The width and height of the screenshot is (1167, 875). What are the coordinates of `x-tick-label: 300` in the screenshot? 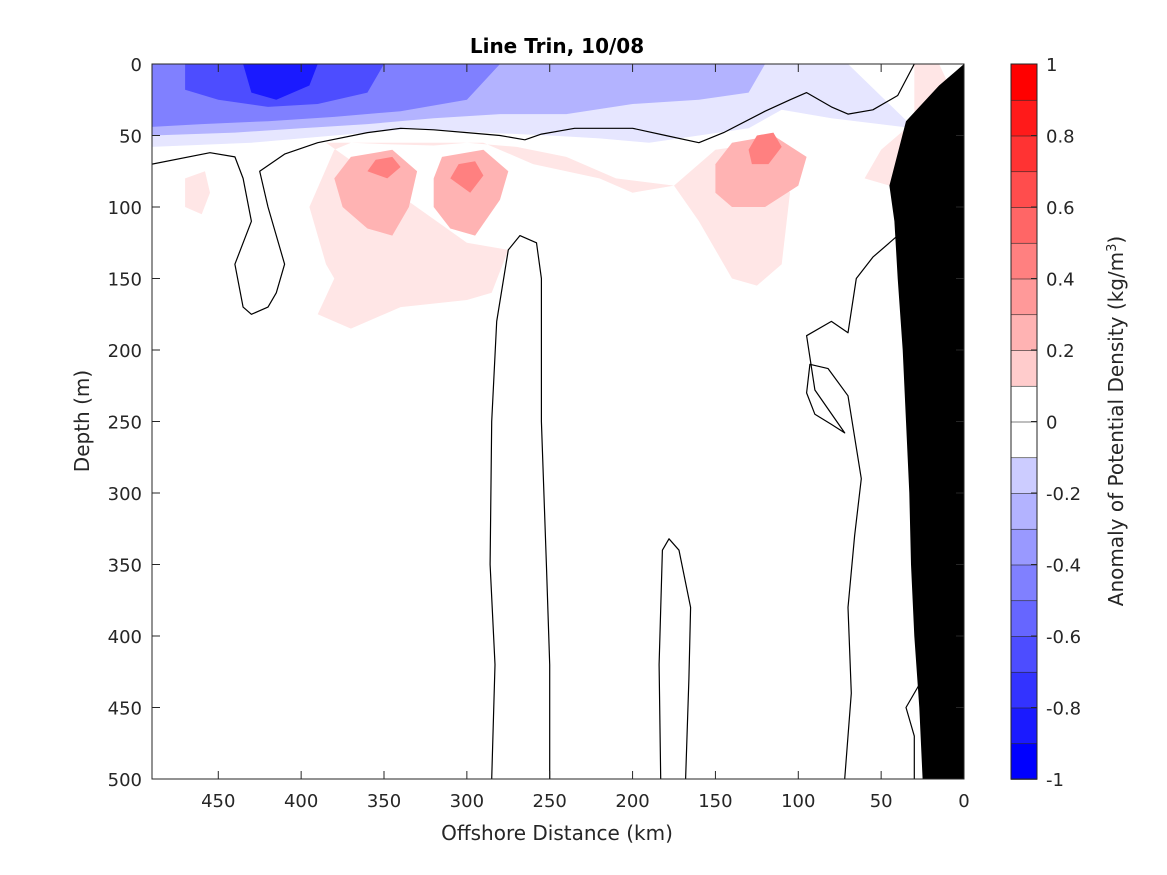 It's located at (467, 801).